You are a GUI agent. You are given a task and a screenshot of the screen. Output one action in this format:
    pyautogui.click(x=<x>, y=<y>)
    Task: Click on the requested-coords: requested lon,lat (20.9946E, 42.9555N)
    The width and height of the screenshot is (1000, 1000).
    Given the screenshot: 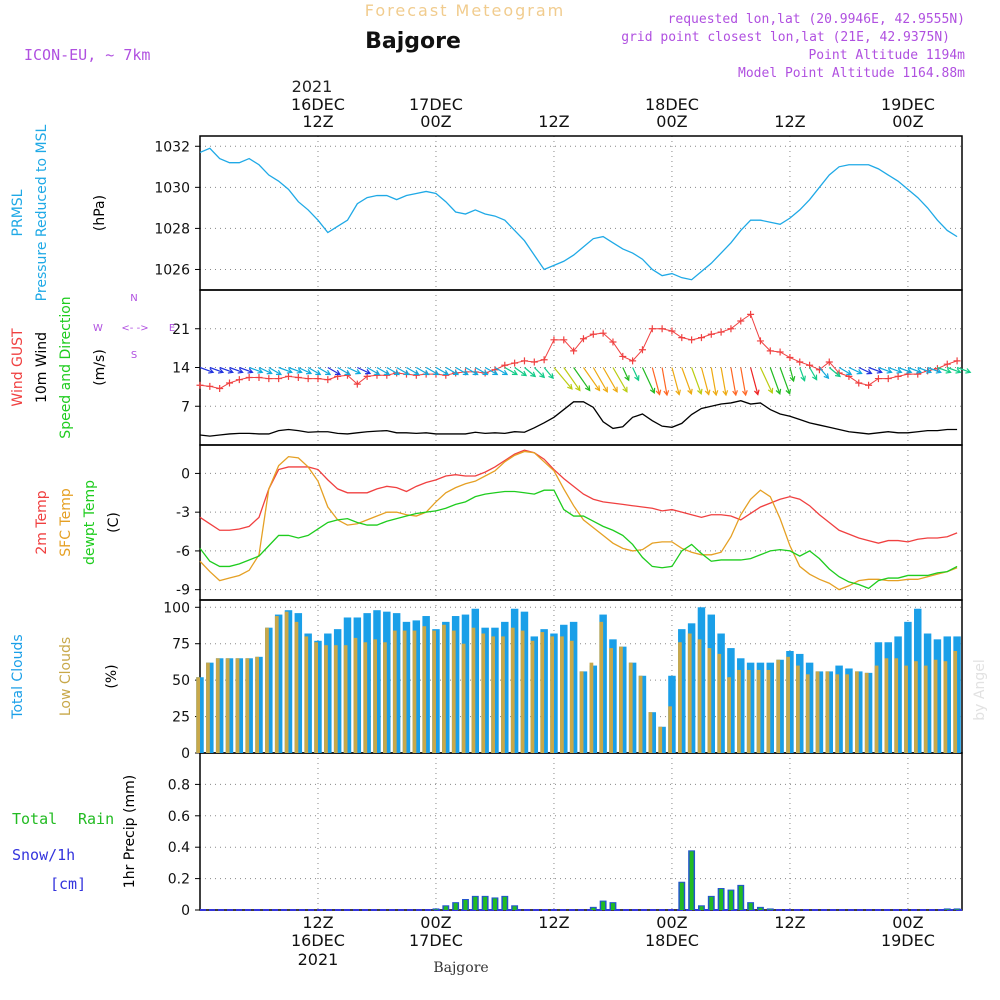 What is the action you would take?
    pyautogui.click(x=816, y=19)
    